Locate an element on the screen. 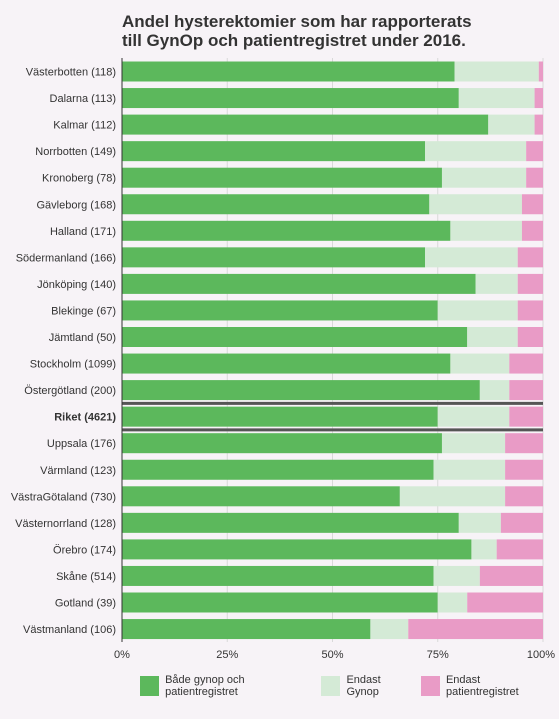 Image resolution: width=559 pixels, height=719 pixels. legend-label-both: Både gynop och patientregistret is located at coordinates (205, 686).